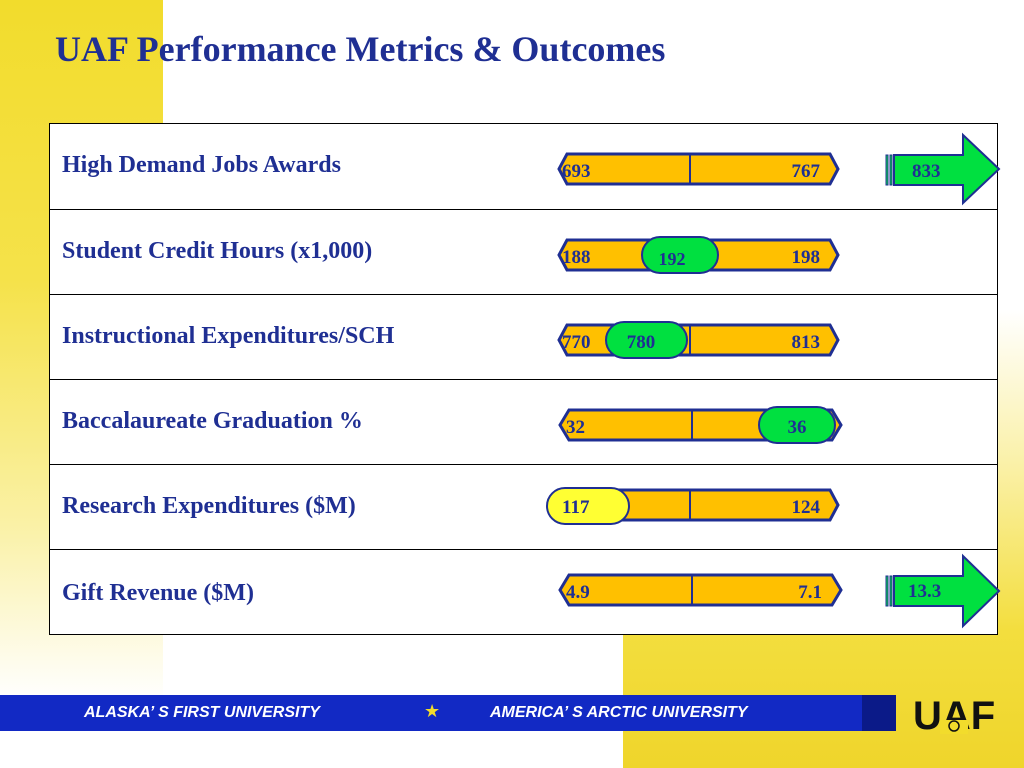 This screenshot has width=1024, height=768. What do you see at coordinates (201, 165) in the screenshot?
I see `metric-label: High Demand Jobs Awards` at bounding box center [201, 165].